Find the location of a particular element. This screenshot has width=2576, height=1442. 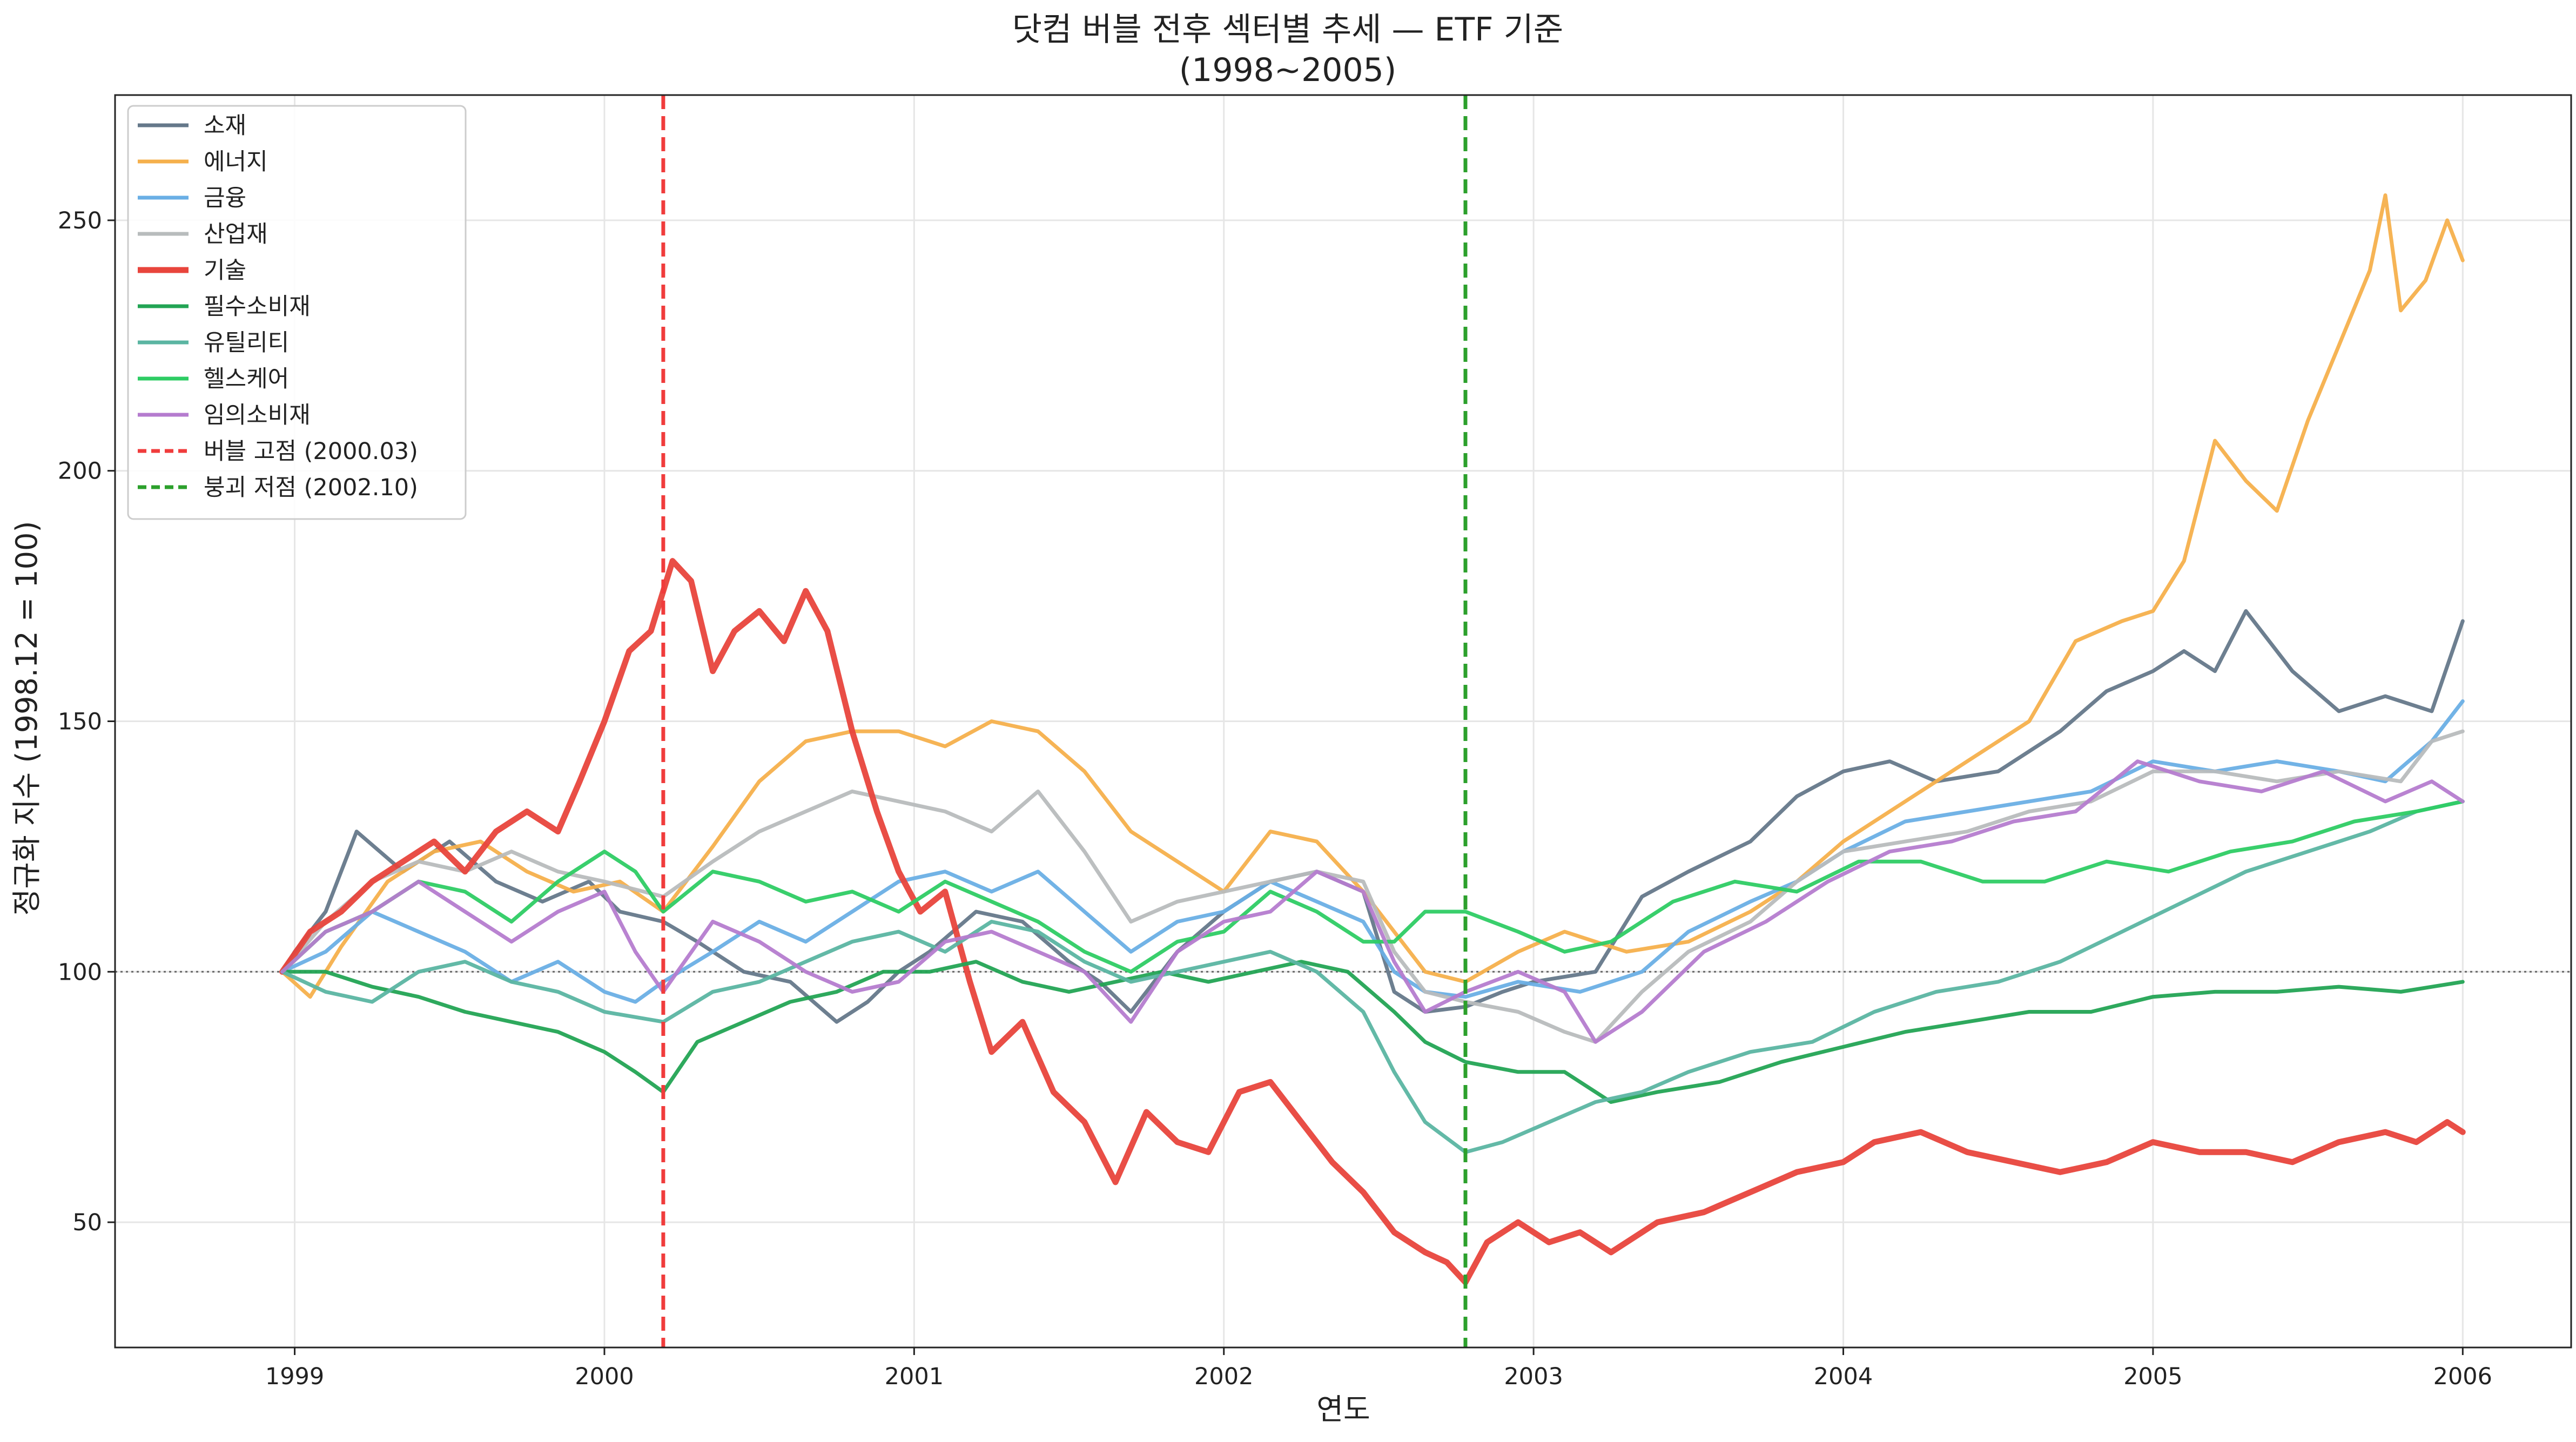

y-tick-label: 150 is located at coordinates (80, 723).